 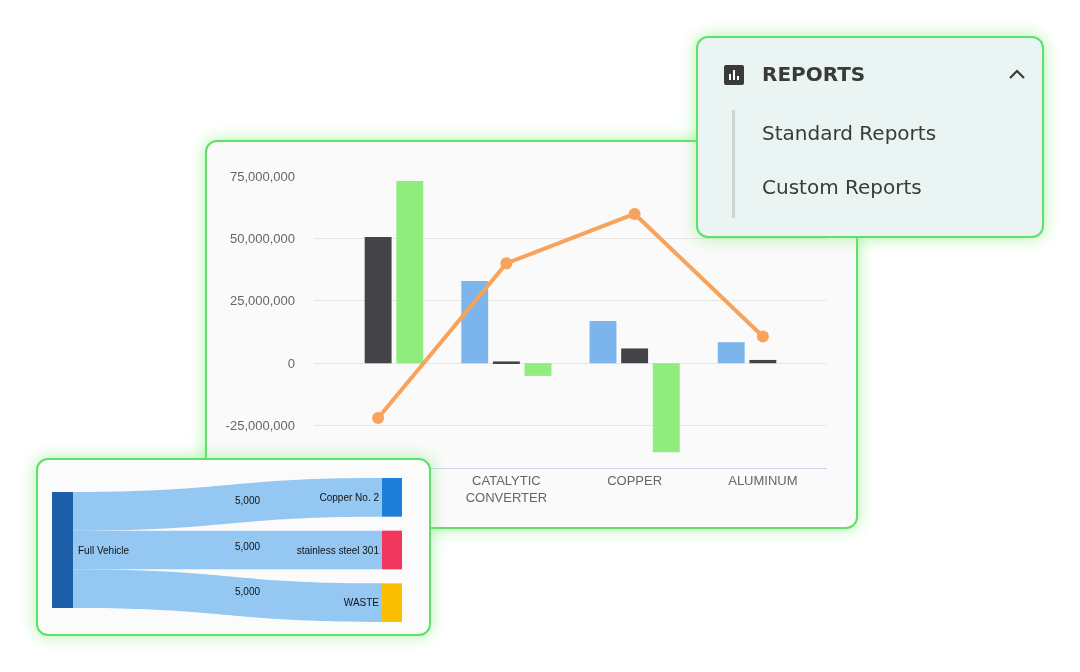 I want to click on x-tick-label: CATALYTIC CONVERTER, so click(x=506, y=488).